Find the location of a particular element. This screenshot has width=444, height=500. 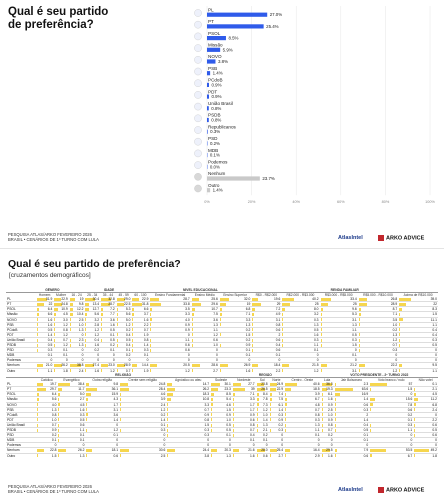

table-cell: 23.3 is located at coordinates (221, 389).